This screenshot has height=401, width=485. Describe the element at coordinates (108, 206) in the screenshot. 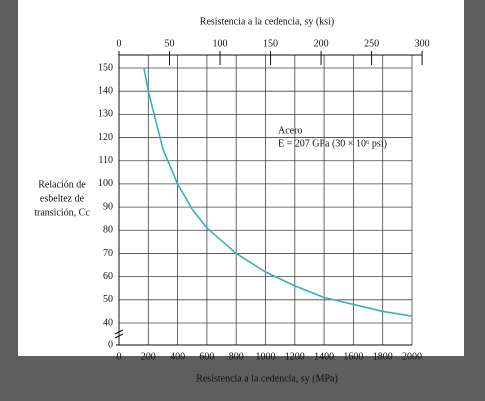

I see `y-tick-label: 90` at that location.